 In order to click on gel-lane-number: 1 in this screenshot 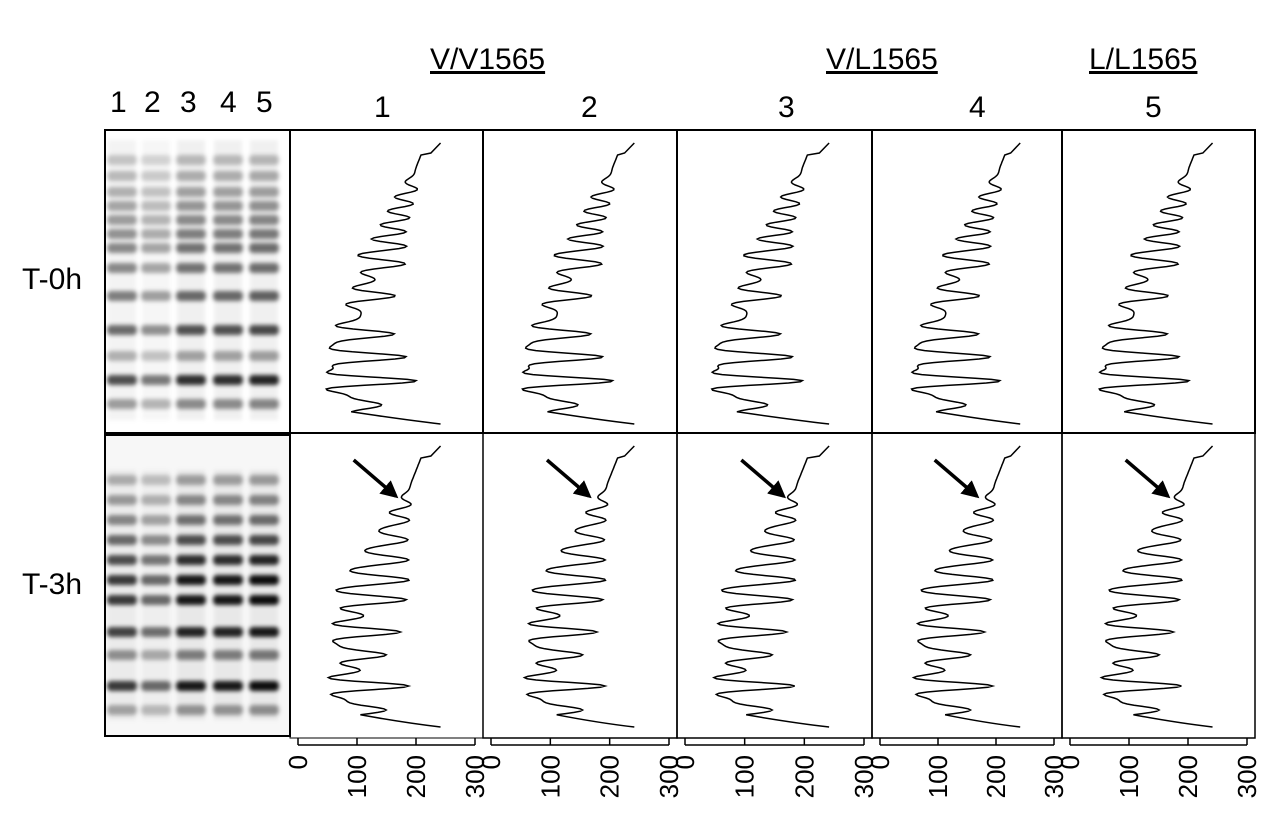, I will do `click(118, 102)`.